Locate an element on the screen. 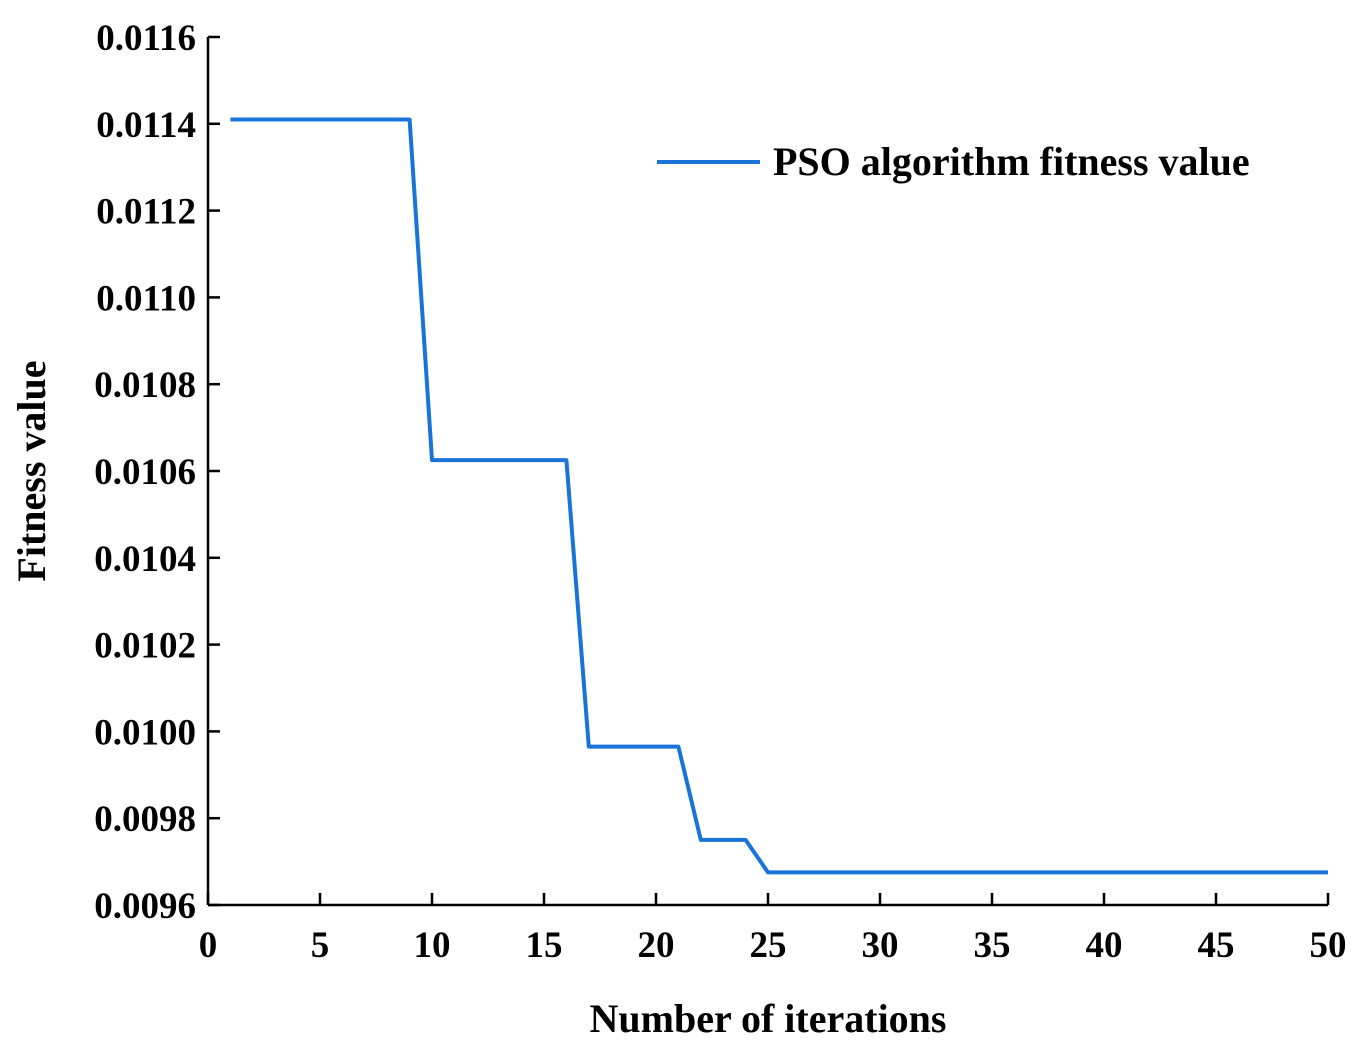  y-tick-label: 0.0112 is located at coordinates (146, 212).